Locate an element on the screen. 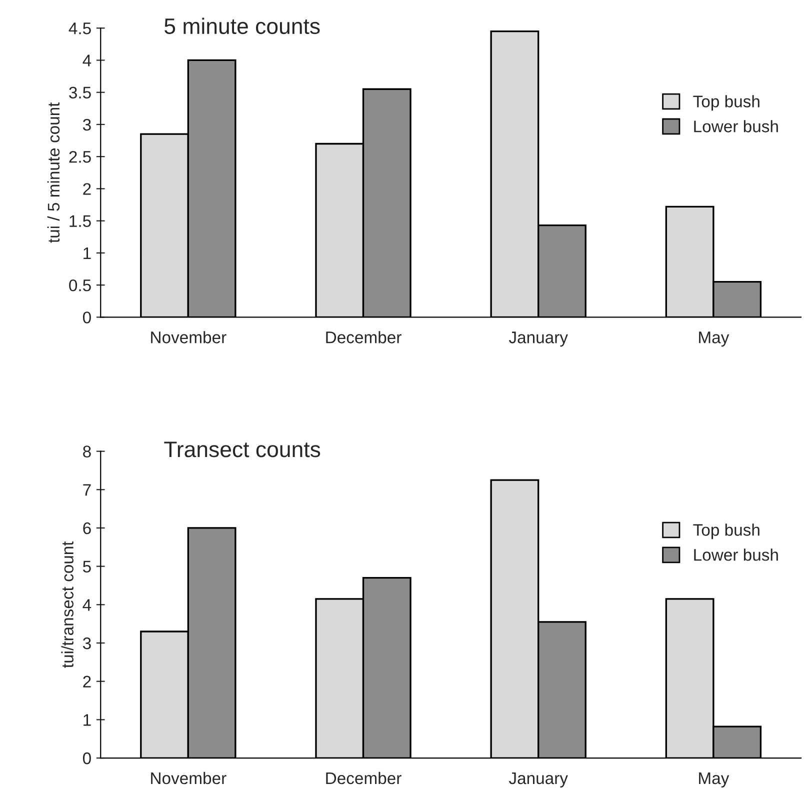 Image resolution: width=805 pixels, height=803 pixels. y-tick-label: 6 is located at coordinates (87, 528).